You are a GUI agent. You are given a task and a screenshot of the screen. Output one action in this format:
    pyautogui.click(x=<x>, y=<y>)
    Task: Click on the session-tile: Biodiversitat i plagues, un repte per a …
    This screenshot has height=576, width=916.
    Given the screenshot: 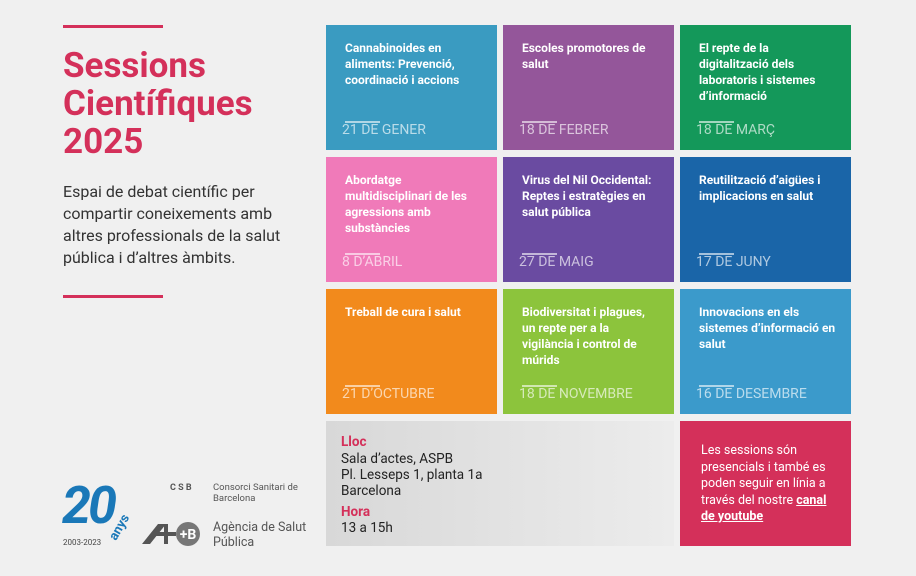 What is the action you would take?
    pyautogui.click(x=588, y=351)
    